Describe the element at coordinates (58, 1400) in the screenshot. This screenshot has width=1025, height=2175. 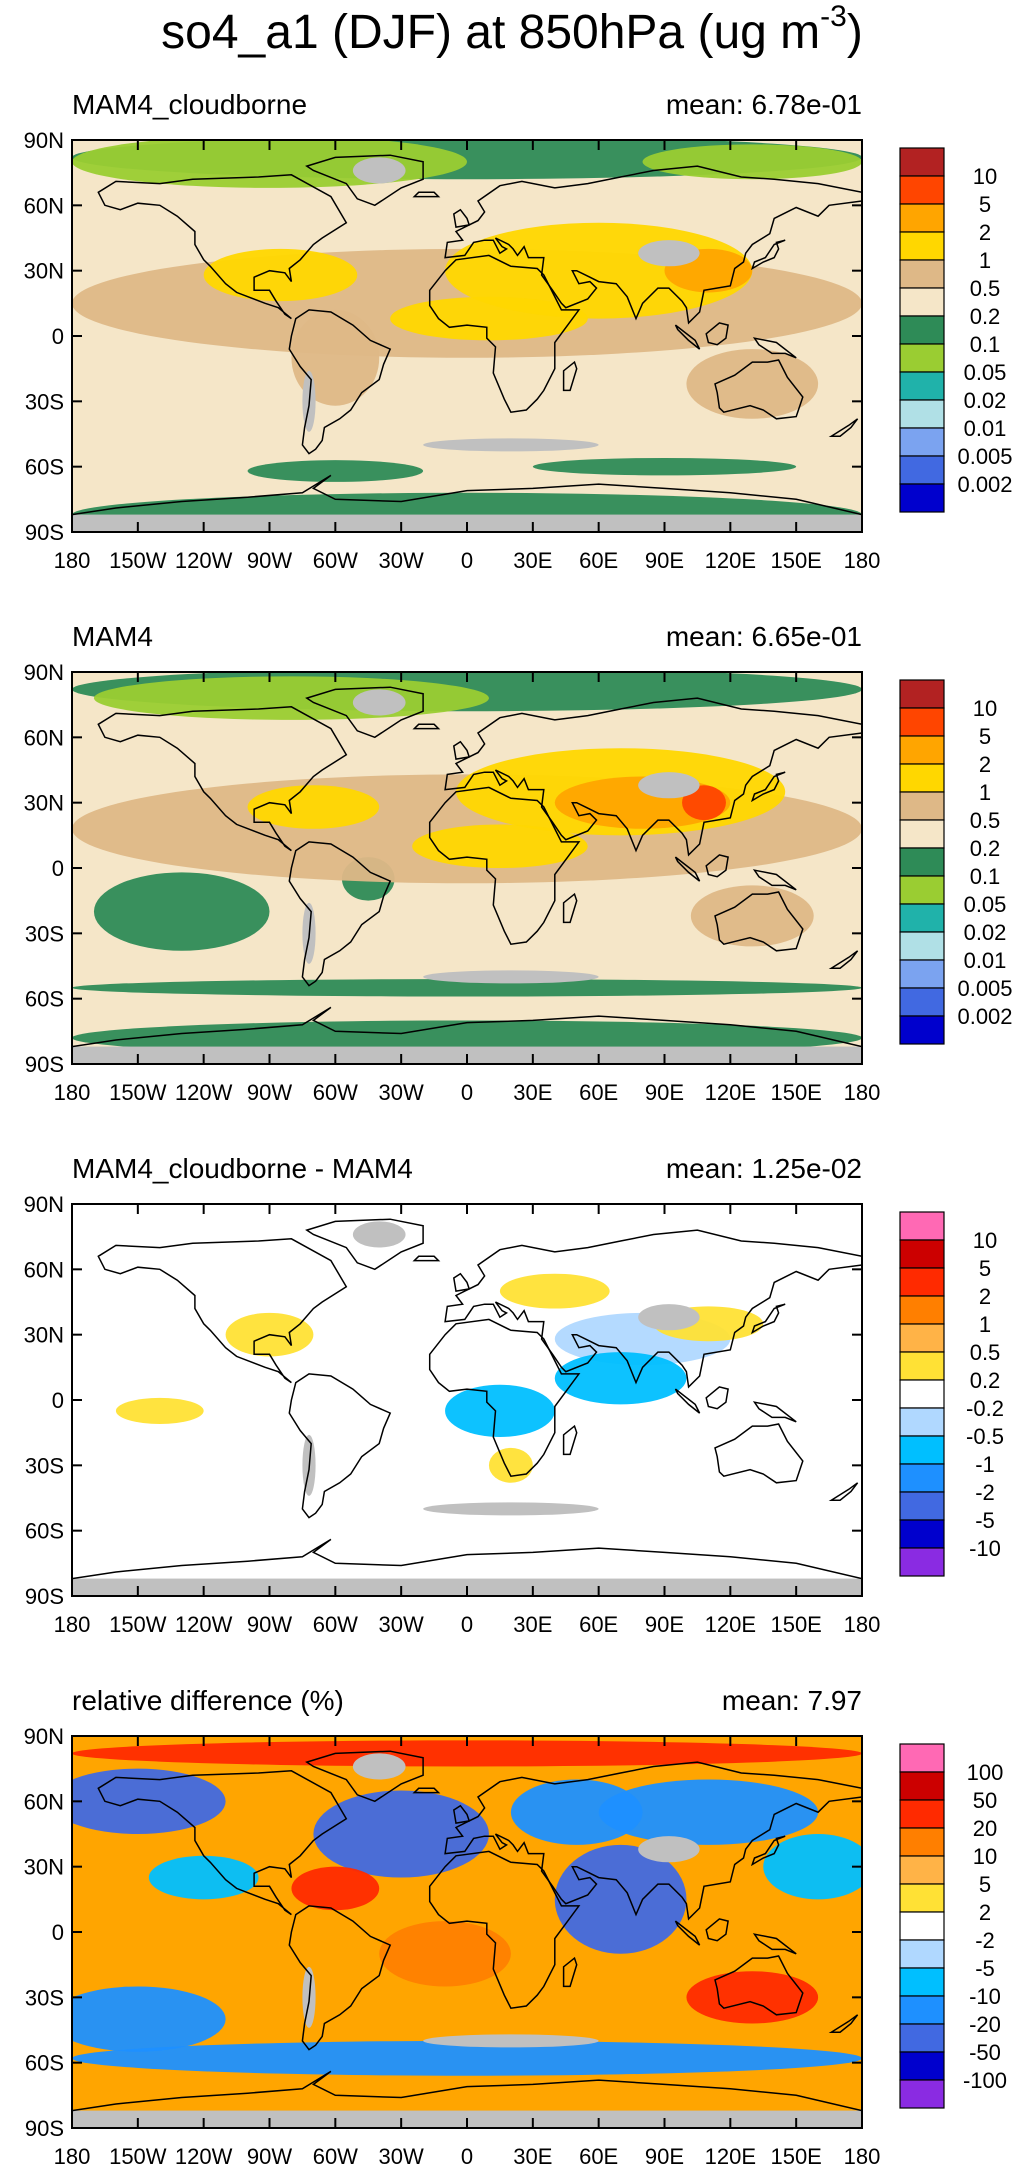
I see `lat-tick-label: 0` at that location.